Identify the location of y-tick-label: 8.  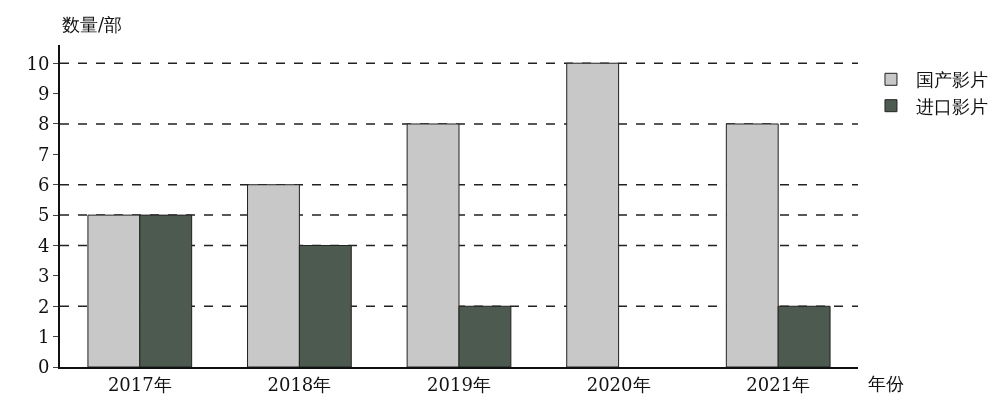
(43, 124).